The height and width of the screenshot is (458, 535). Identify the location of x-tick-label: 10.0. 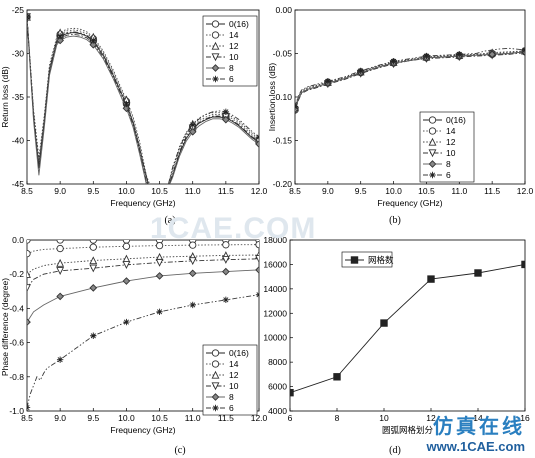
(393, 191).